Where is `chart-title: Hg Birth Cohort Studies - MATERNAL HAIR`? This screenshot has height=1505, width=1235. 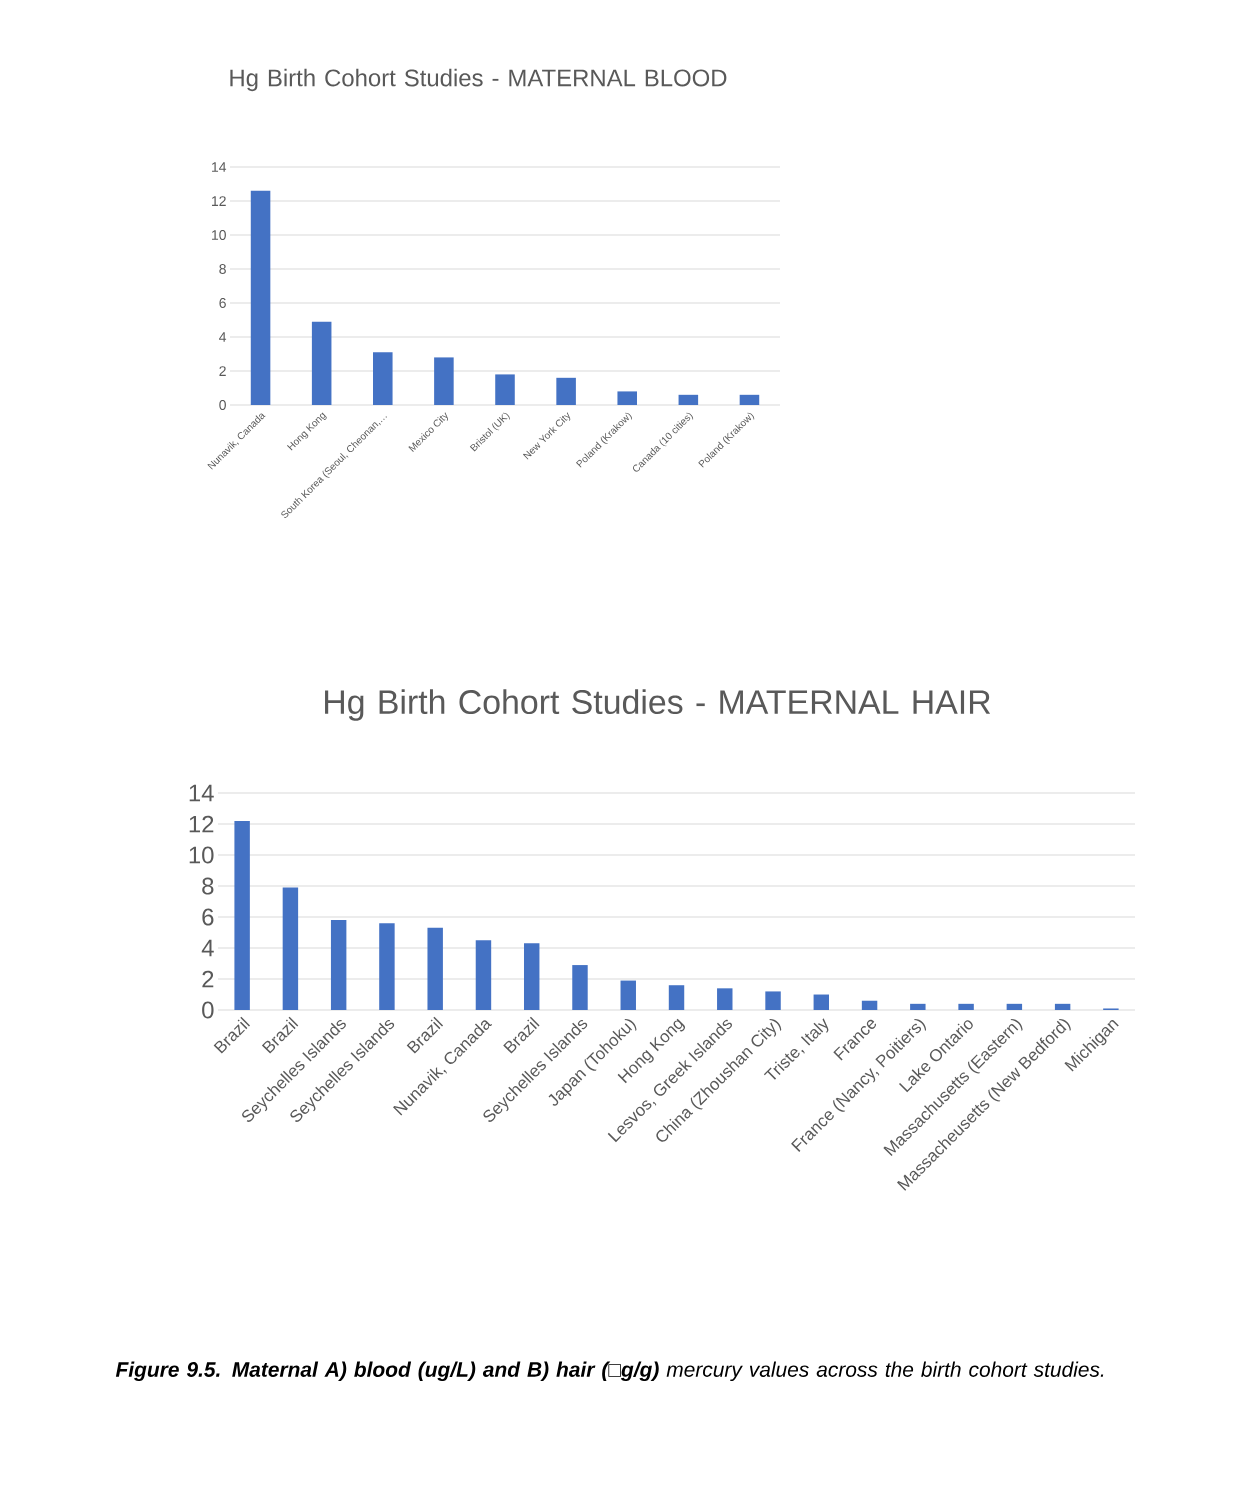 chart-title: Hg Birth Cohort Studies - MATERNAL HAIR is located at coordinates (658, 705).